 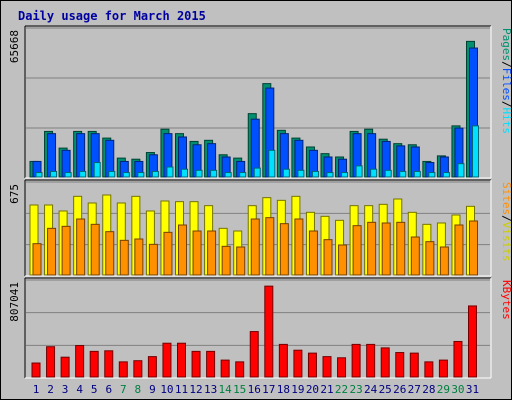 I want to click on day-label: 17, so click(x=268, y=389).